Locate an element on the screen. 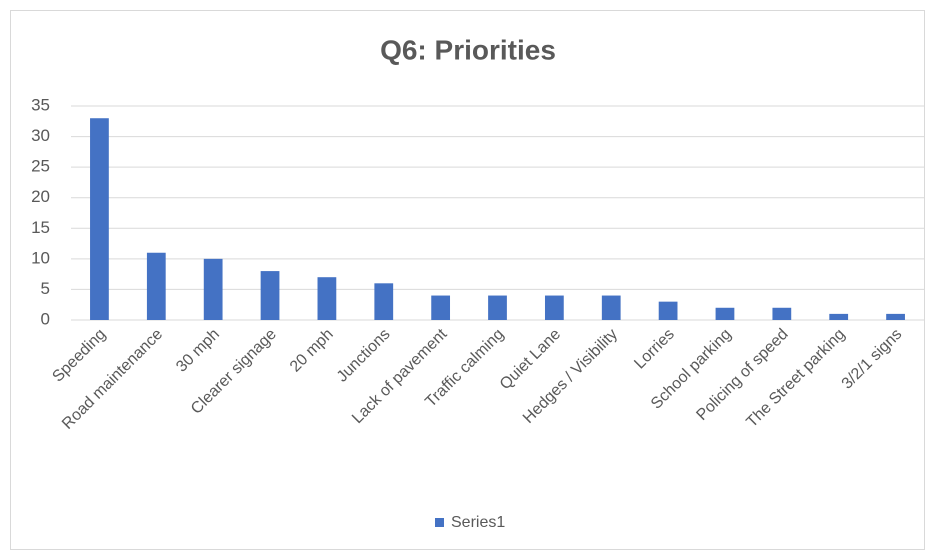 Image resolution: width=933 pixels, height=559 pixels. y-tick-label: 15 is located at coordinates (40, 227).